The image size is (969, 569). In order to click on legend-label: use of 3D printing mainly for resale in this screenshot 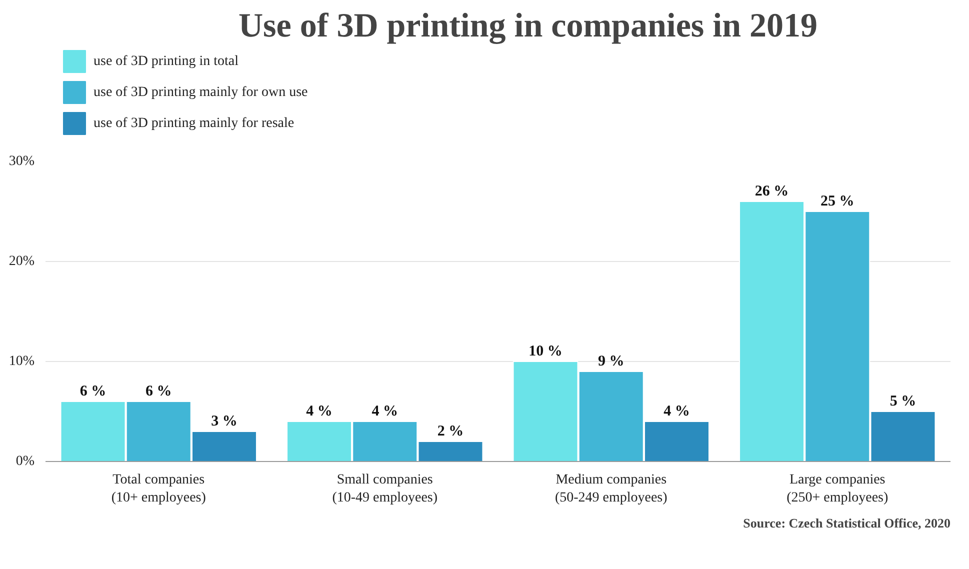, I will do `click(194, 123)`.